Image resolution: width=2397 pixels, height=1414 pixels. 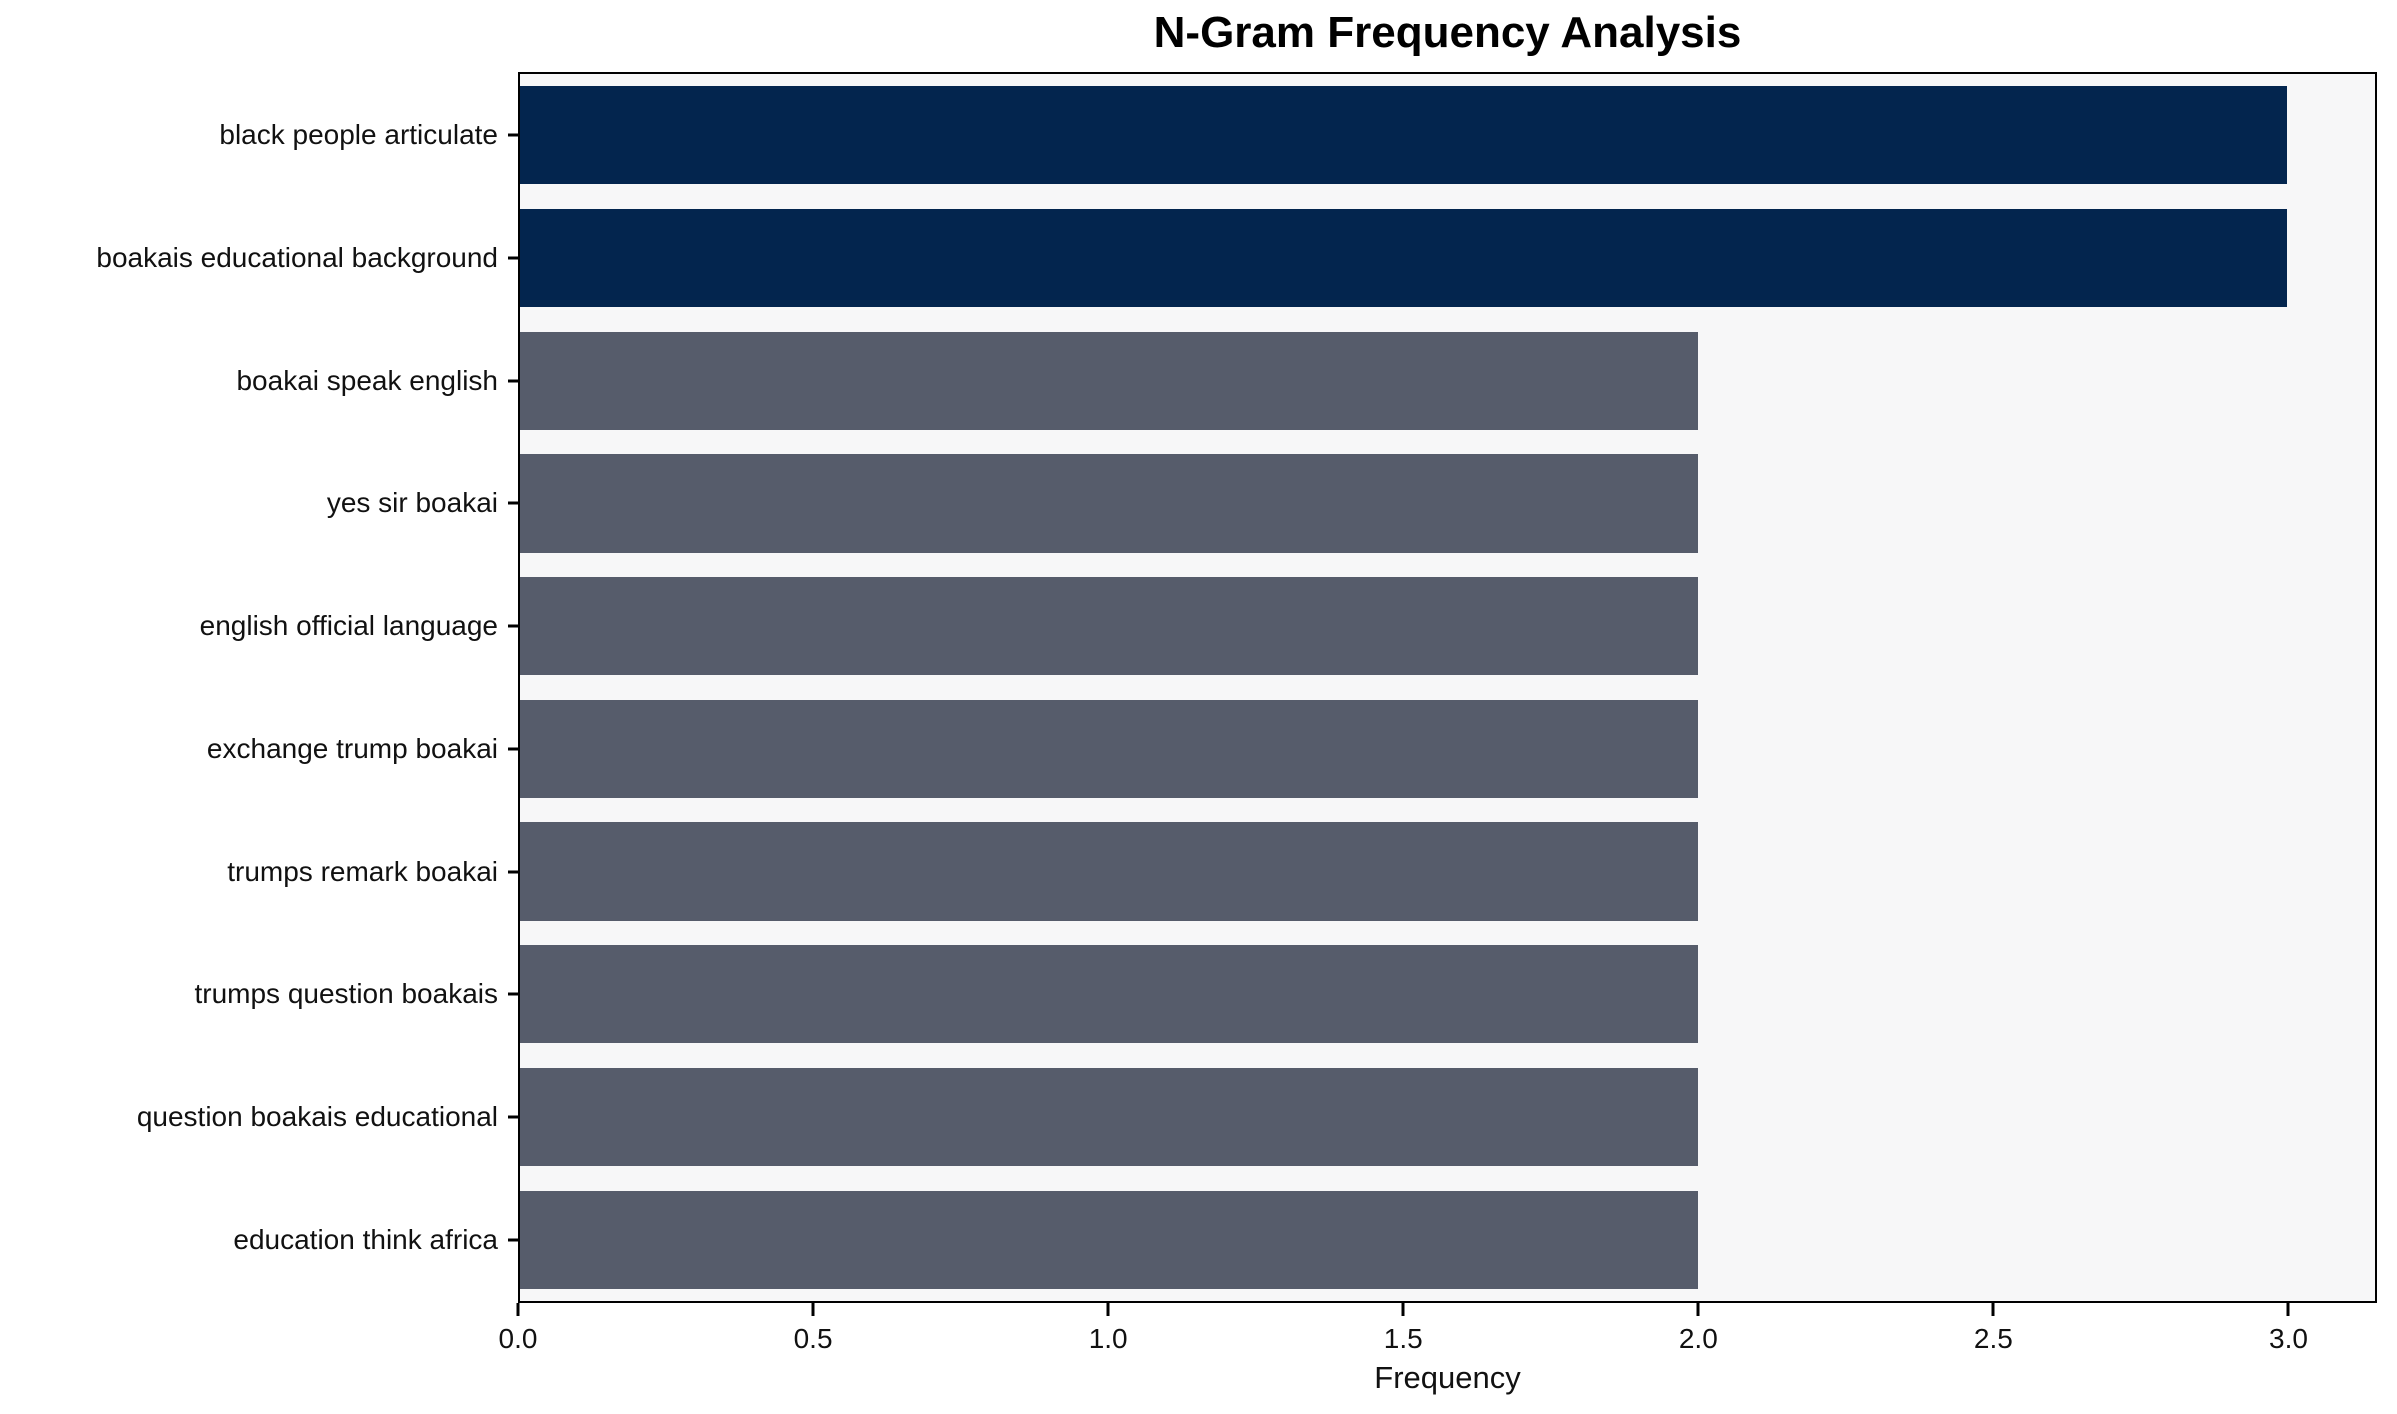 I want to click on bar-row: trumps remark boakai, so click(x=1301, y=871).